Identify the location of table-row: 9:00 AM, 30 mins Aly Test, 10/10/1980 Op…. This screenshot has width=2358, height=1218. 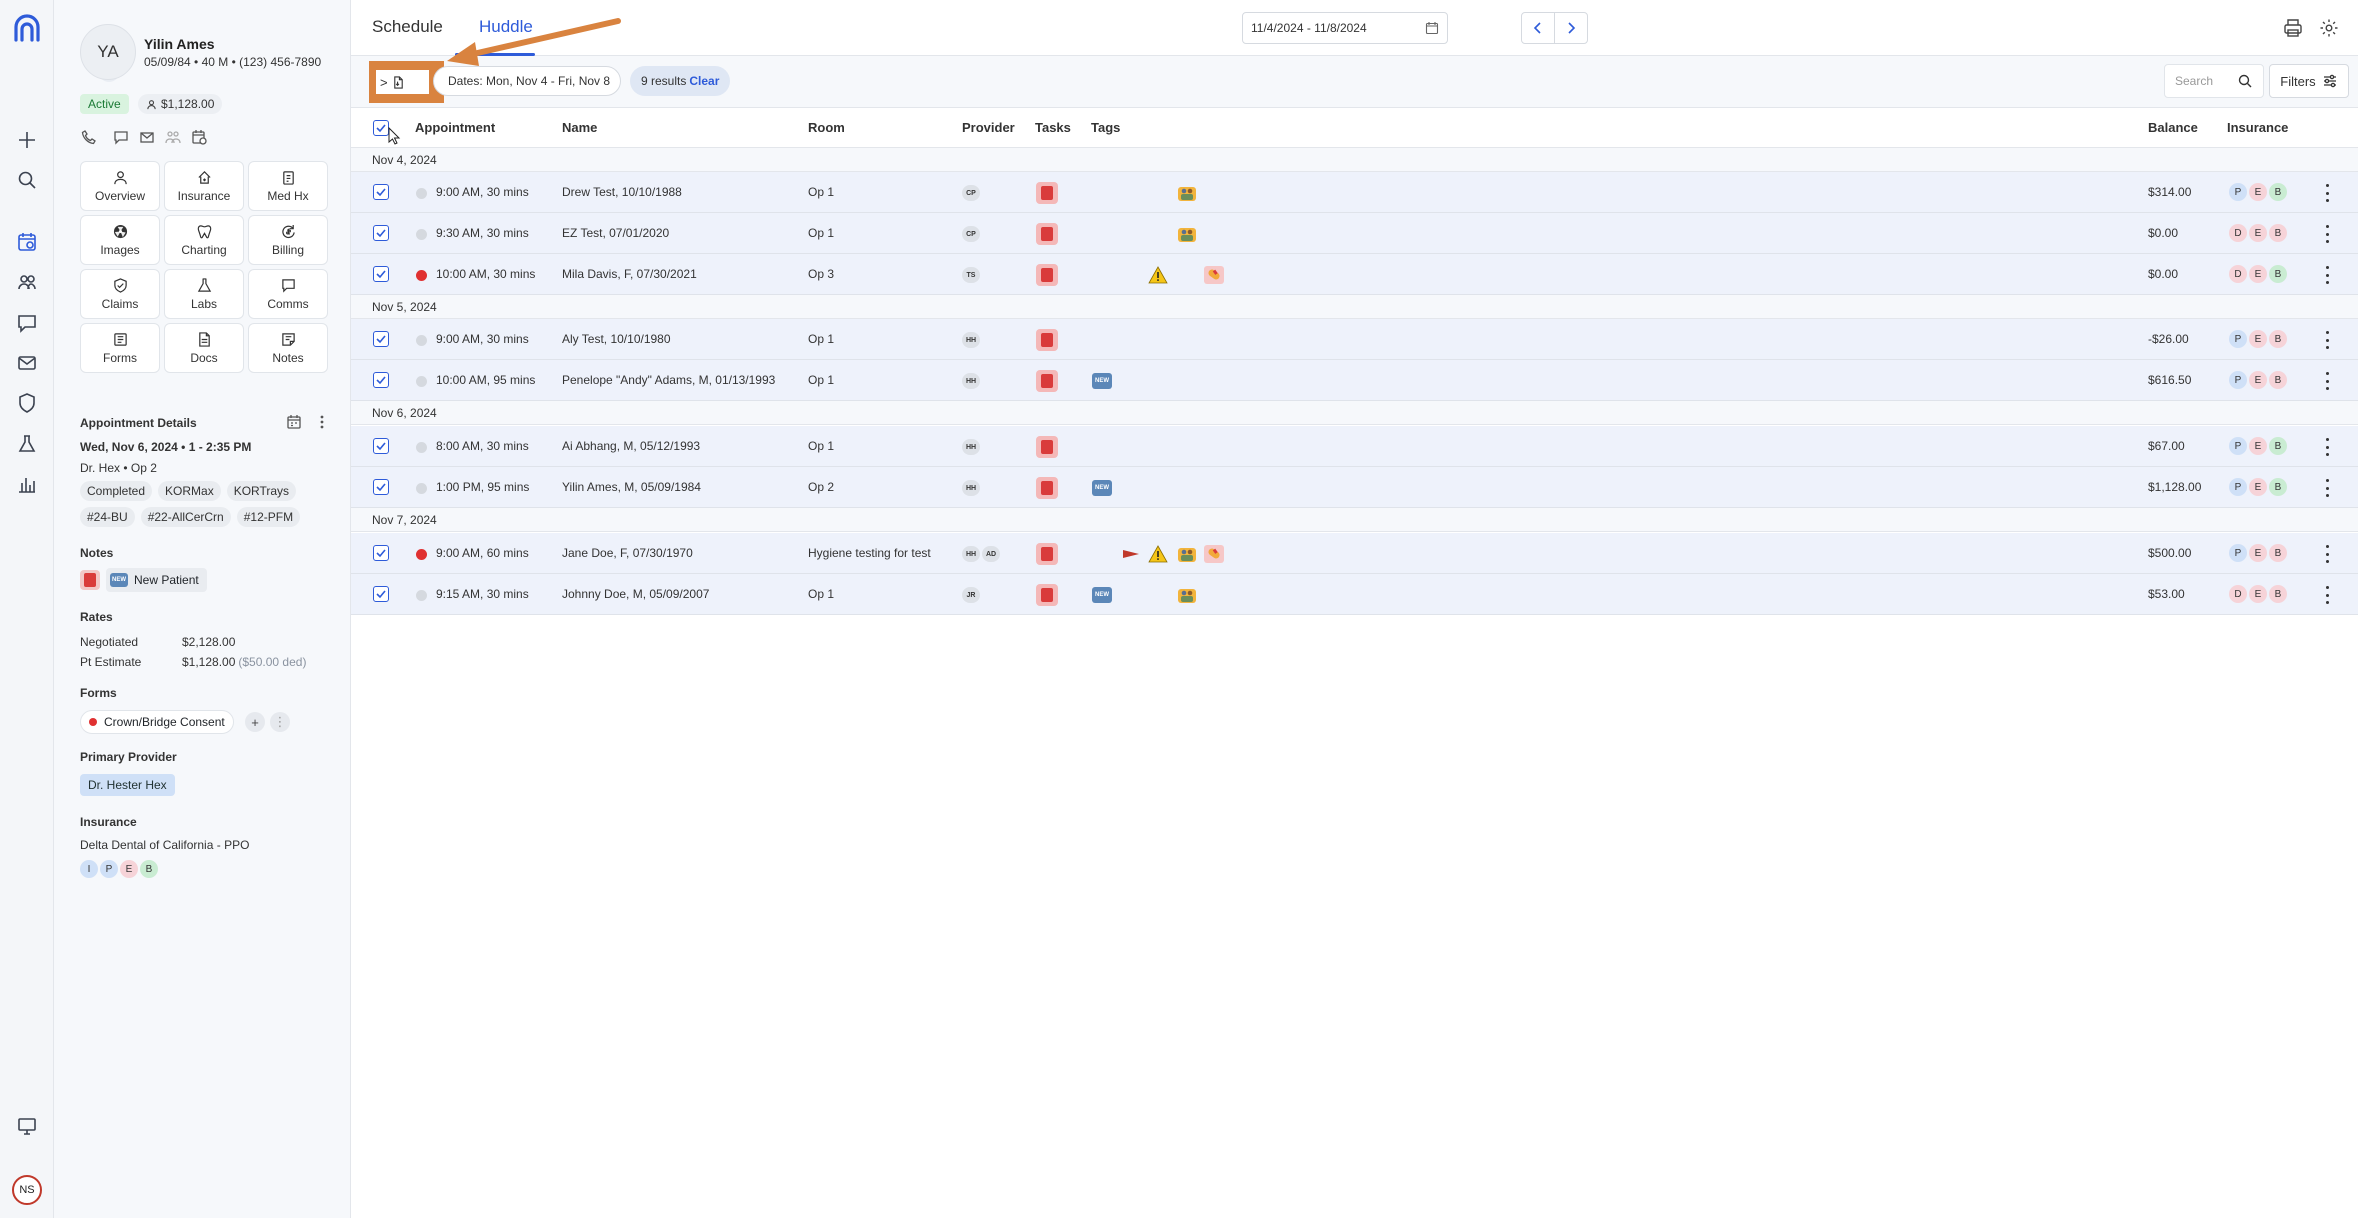
(1354, 339).